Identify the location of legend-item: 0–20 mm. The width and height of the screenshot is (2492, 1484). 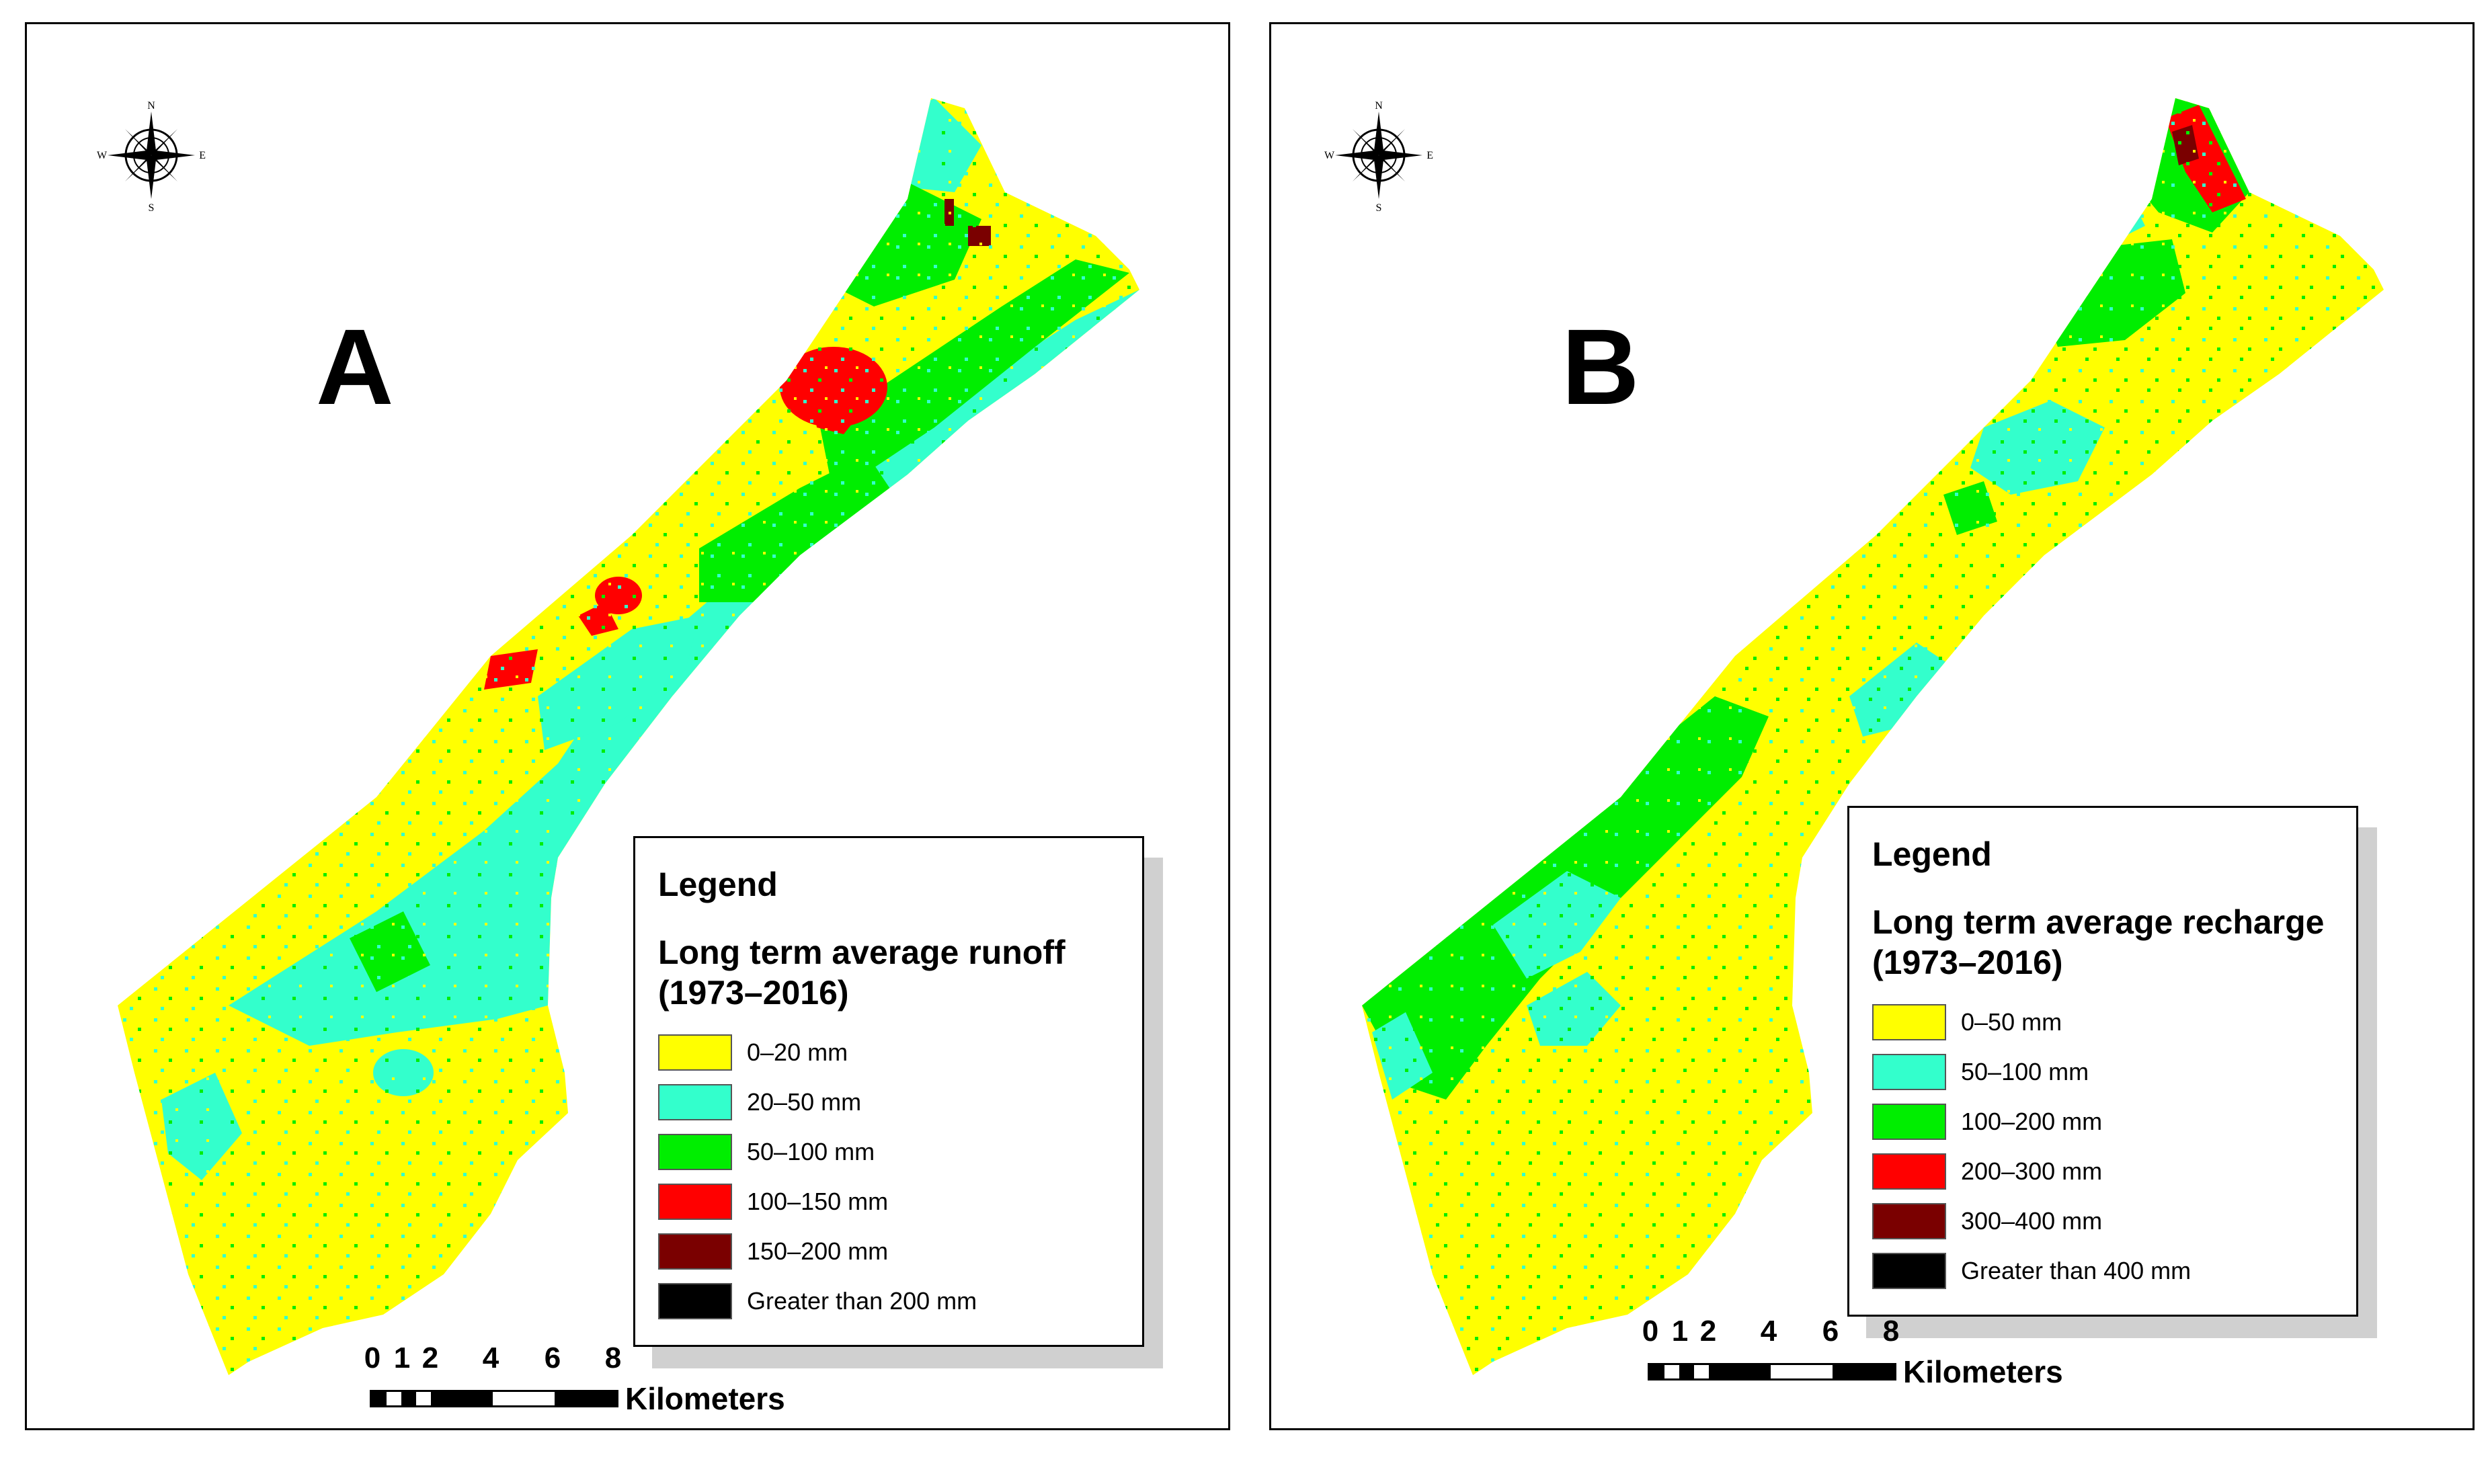
(888, 1052).